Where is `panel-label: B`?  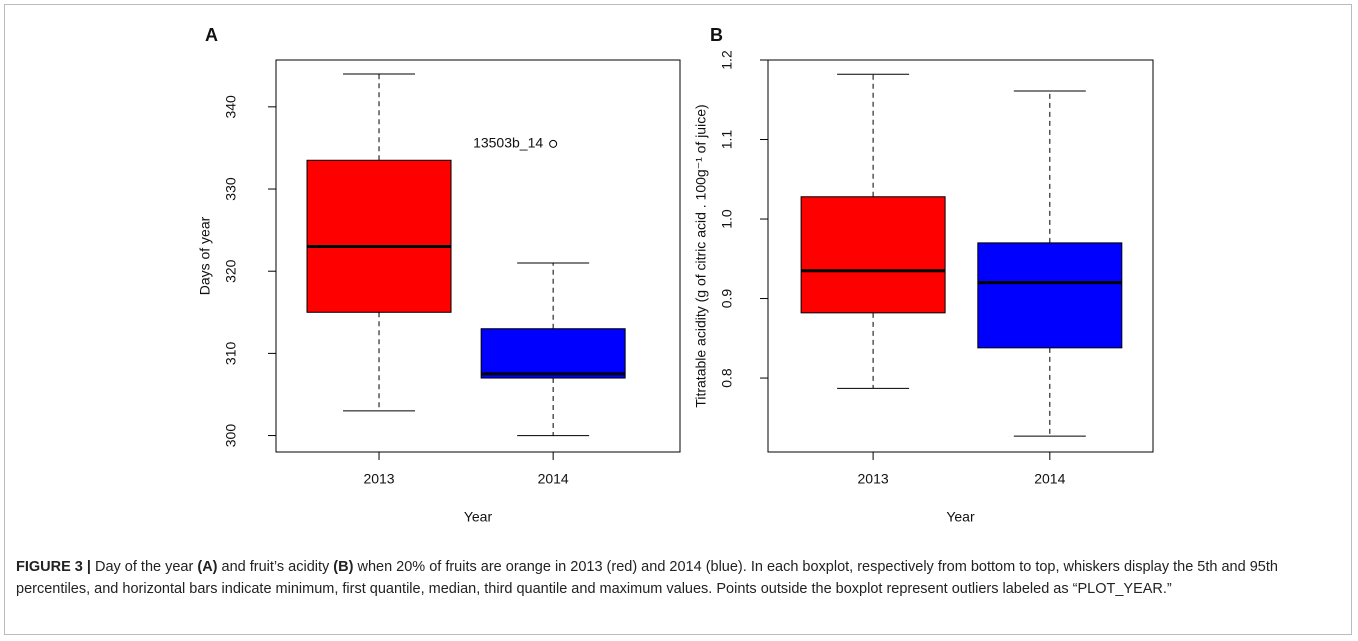
panel-label: B is located at coordinates (716, 35).